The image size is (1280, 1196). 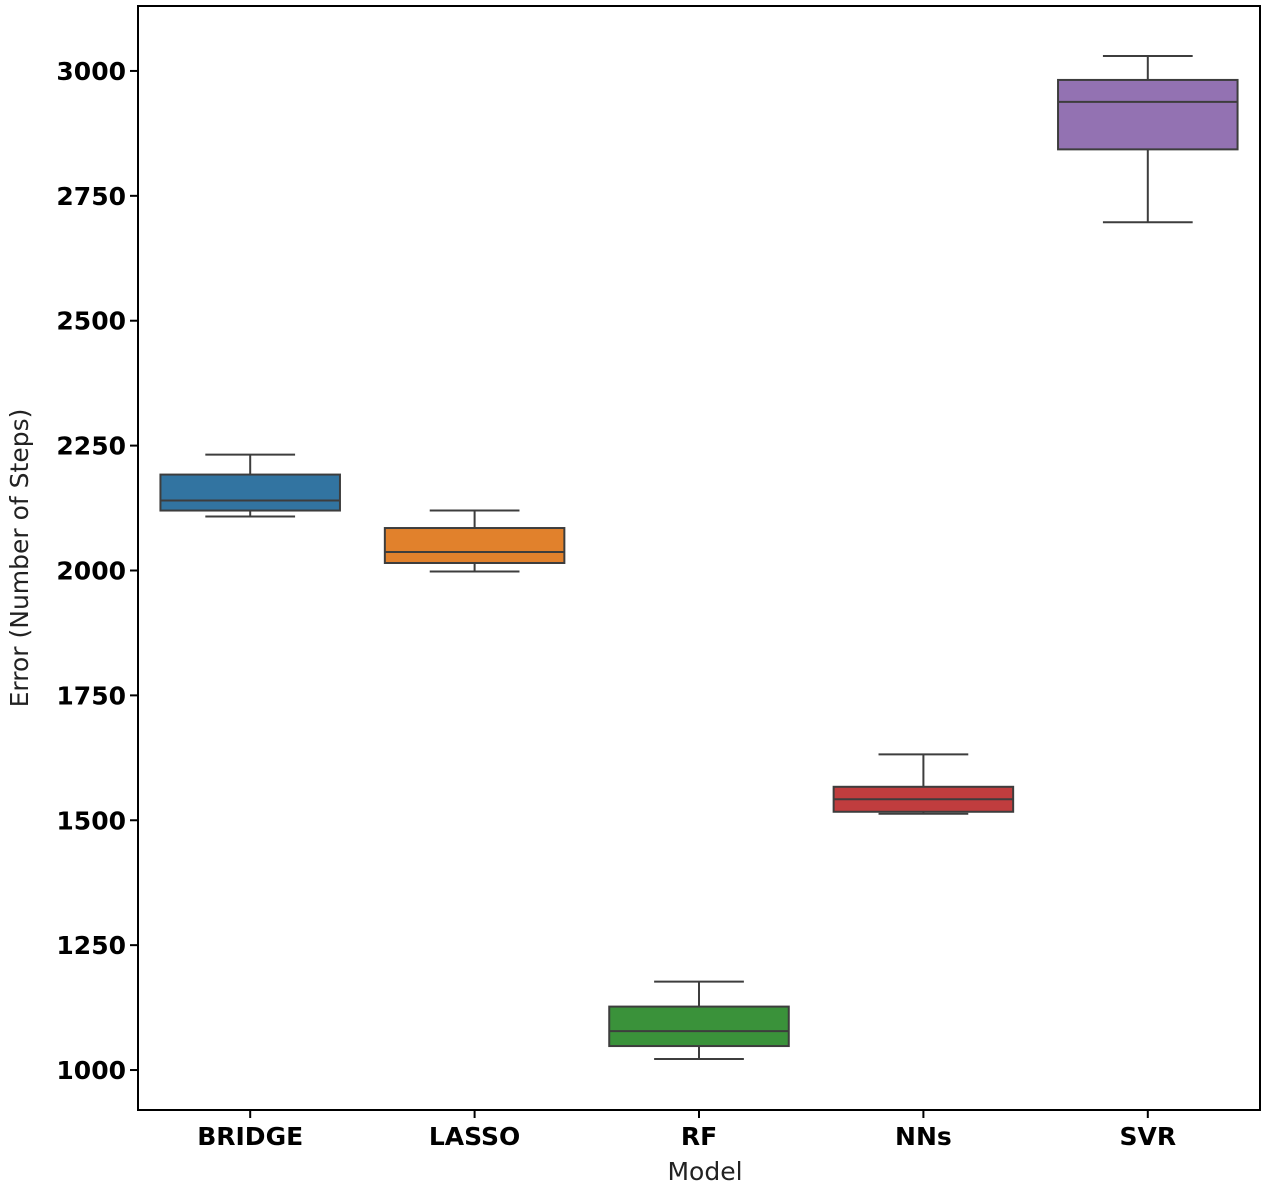 What do you see at coordinates (923, 1136) in the screenshot?
I see `x-tick-label-nns: NNs` at bounding box center [923, 1136].